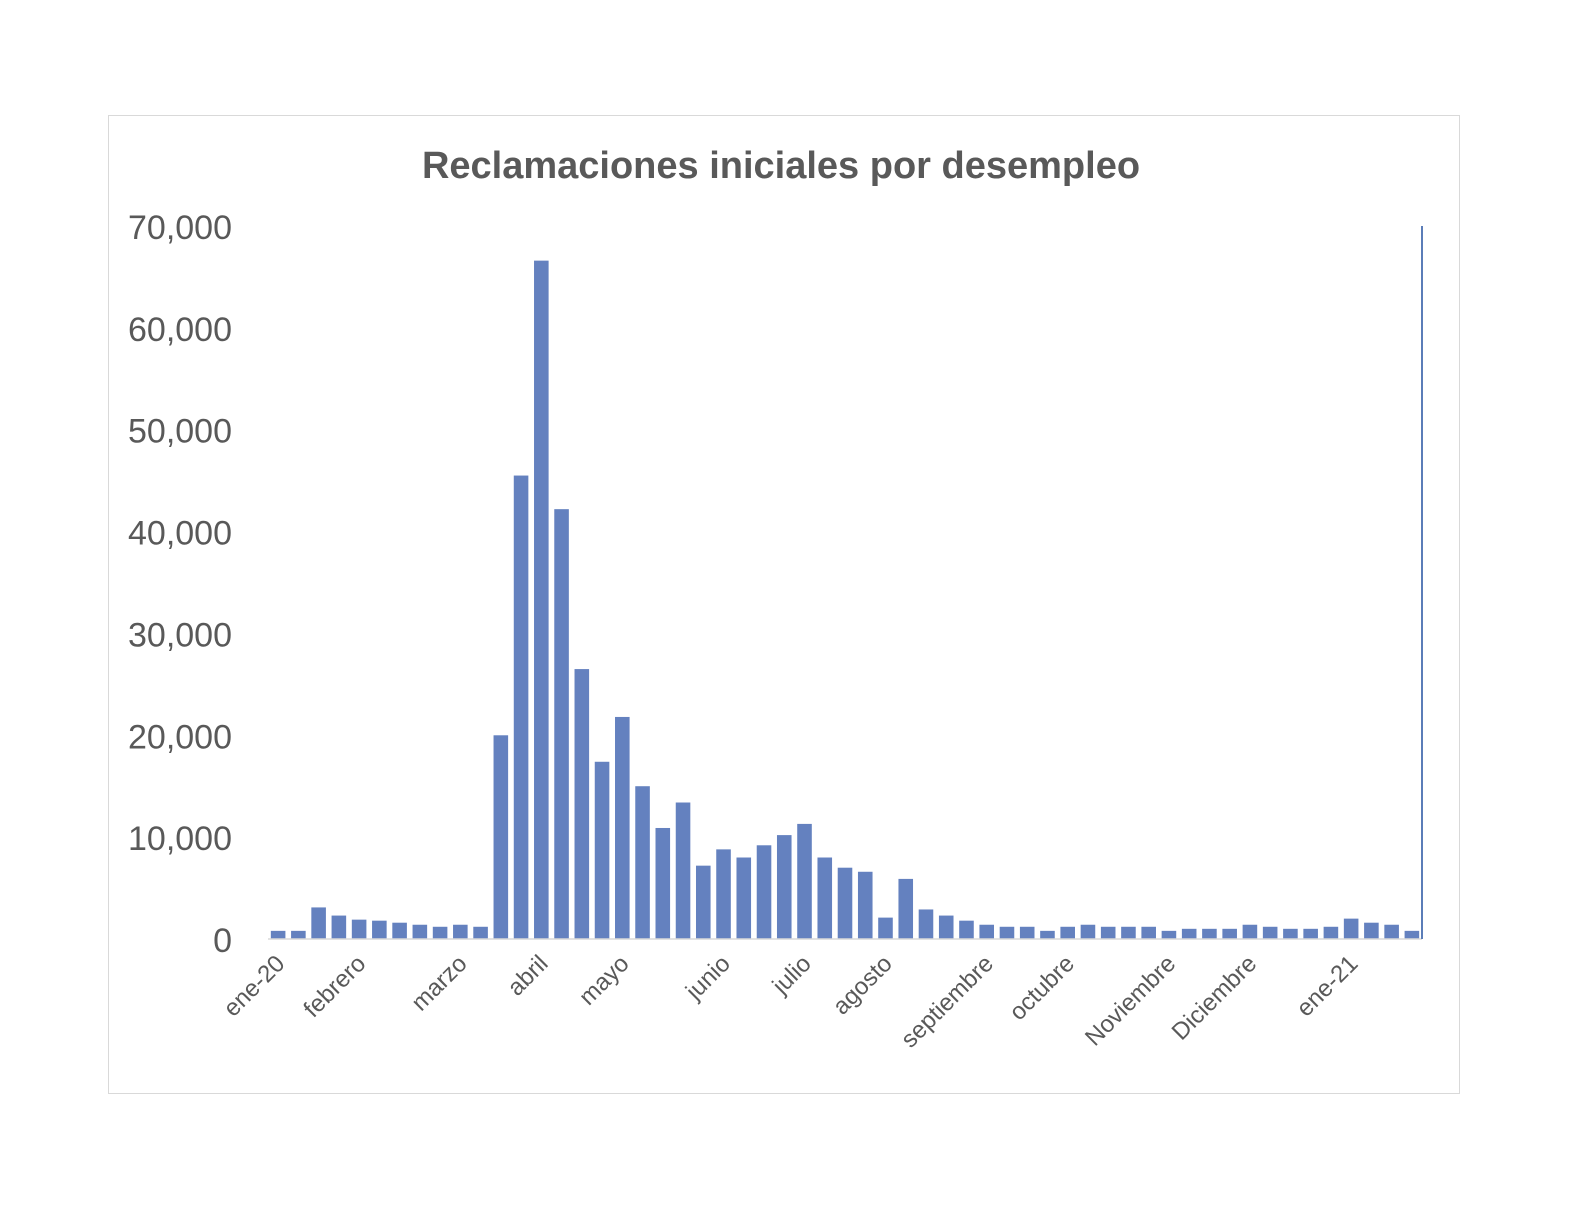 This screenshot has height=1224, width=1584. I want to click on x-tick-label: septiembre, so click(947, 1001).